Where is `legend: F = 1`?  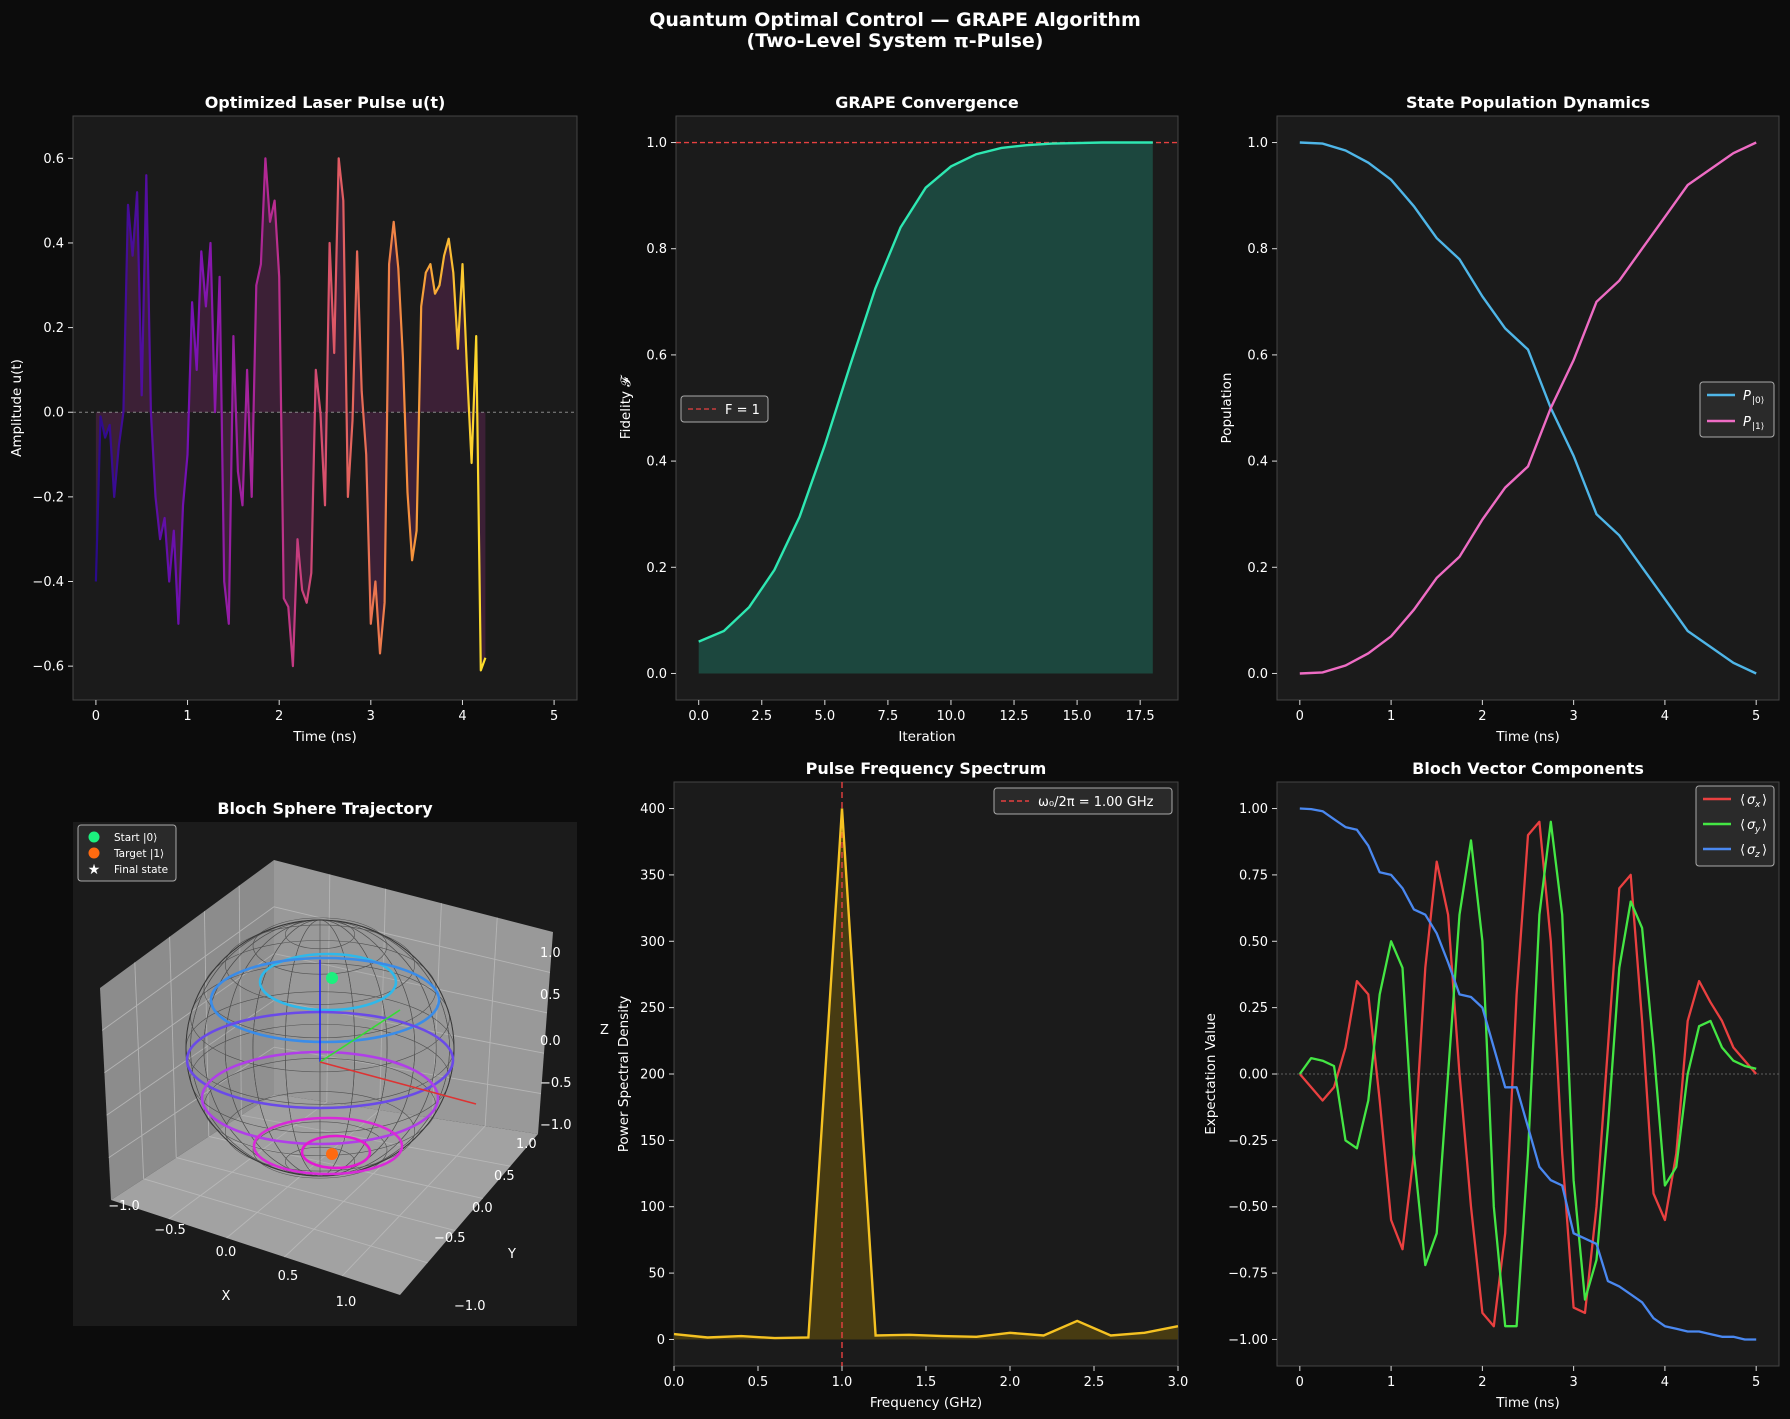
legend: F = 1 is located at coordinates (724, 409).